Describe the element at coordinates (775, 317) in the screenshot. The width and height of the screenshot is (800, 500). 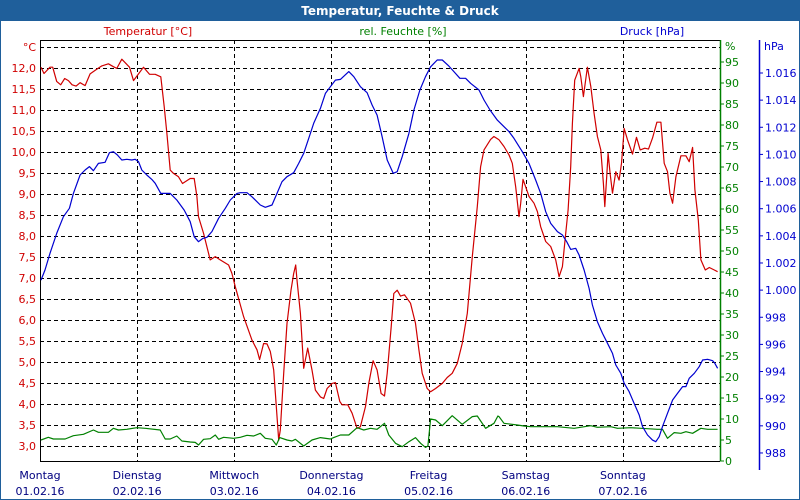
I see `pressure-tick-label: 998` at that location.